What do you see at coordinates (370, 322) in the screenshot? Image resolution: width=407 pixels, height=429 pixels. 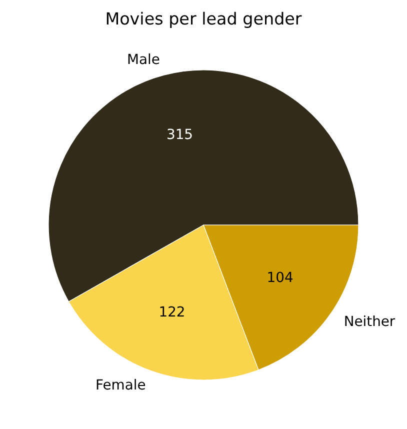 I see `slice-label: Neither` at bounding box center [370, 322].